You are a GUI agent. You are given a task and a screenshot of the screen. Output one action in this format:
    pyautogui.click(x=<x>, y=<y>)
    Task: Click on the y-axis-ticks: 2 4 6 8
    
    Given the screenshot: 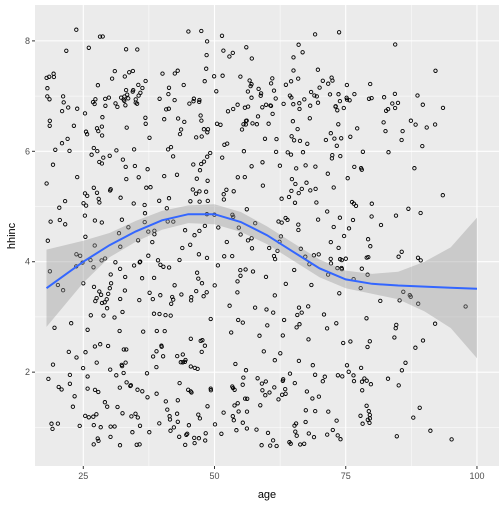 What is the action you would take?
    pyautogui.click(x=30, y=206)
    